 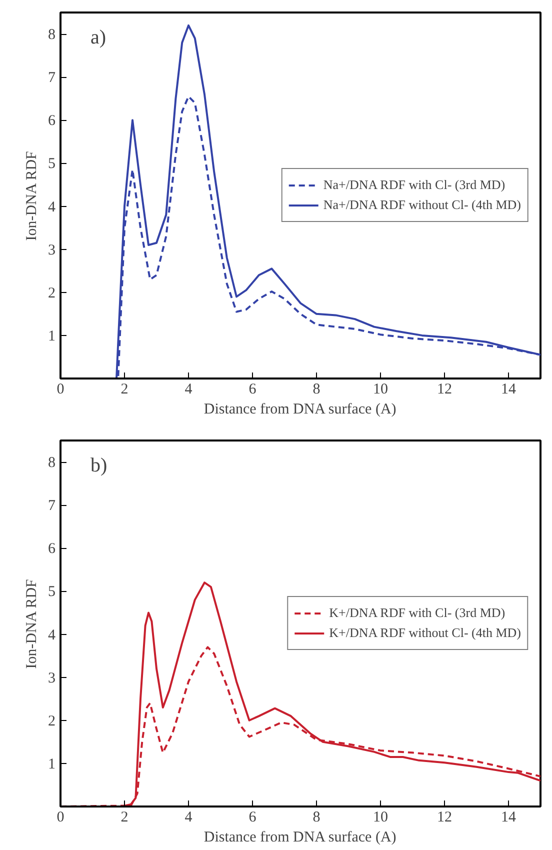 I want to click on legend-label: K+/DNA RDF without Cl- (4th MD), so click(x=425, y=633).